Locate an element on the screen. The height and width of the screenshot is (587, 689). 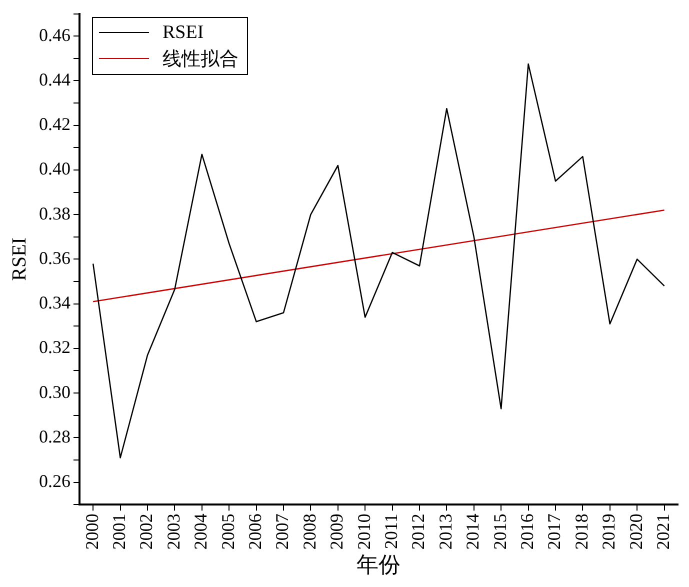
x-tick-label: 2010 is located at coordinates (364, 532).